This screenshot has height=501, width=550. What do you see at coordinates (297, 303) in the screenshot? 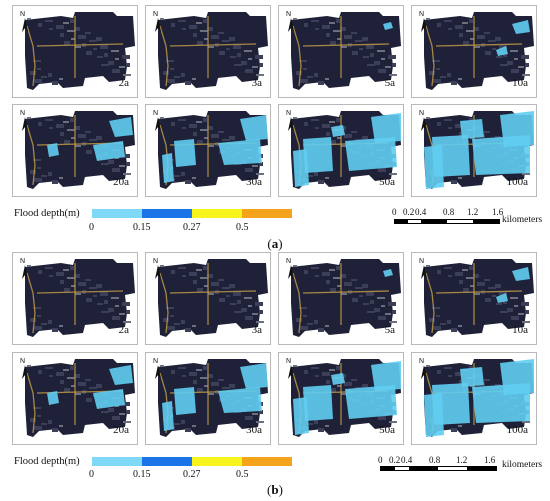
I see `road` at bounding box center [297, 303].